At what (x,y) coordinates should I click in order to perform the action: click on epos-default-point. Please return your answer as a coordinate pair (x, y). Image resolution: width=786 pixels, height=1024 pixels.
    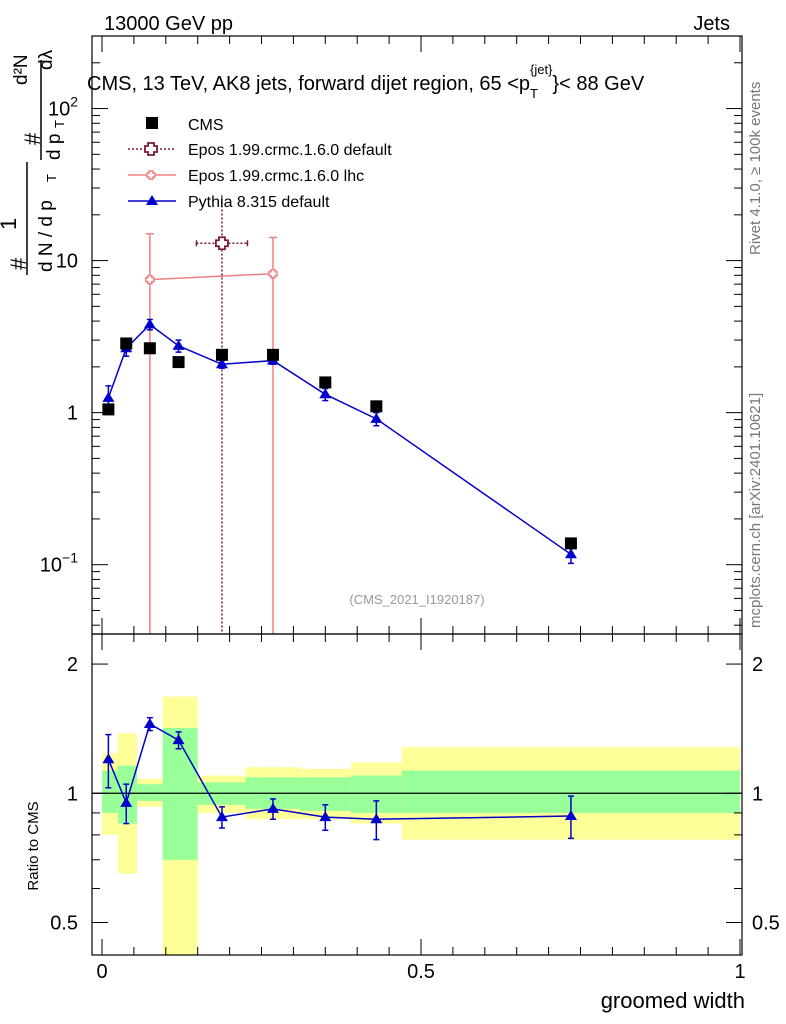
    Looking at the image, I should click on (222, 243).